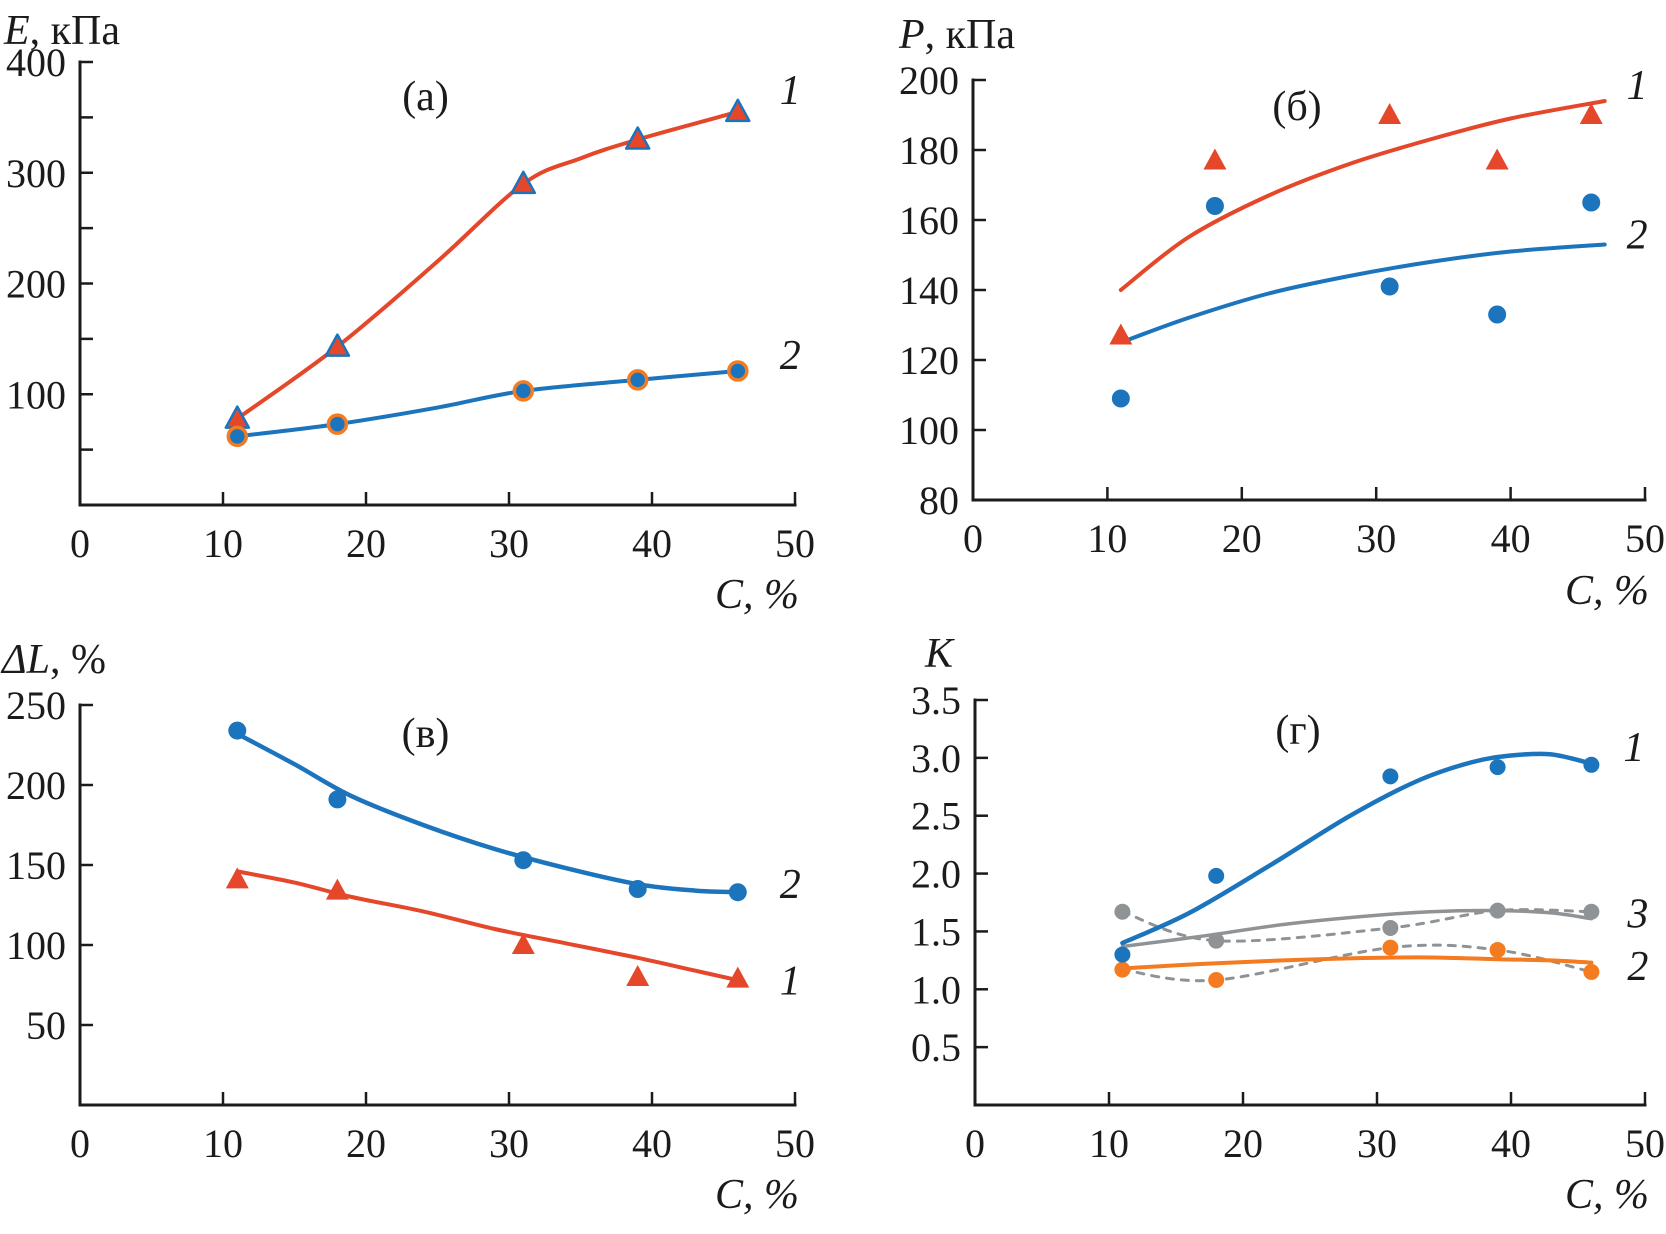  Describe the element at coordinates (1637, 915) in the screenshot. I see `series-label-3: 3` at that location.